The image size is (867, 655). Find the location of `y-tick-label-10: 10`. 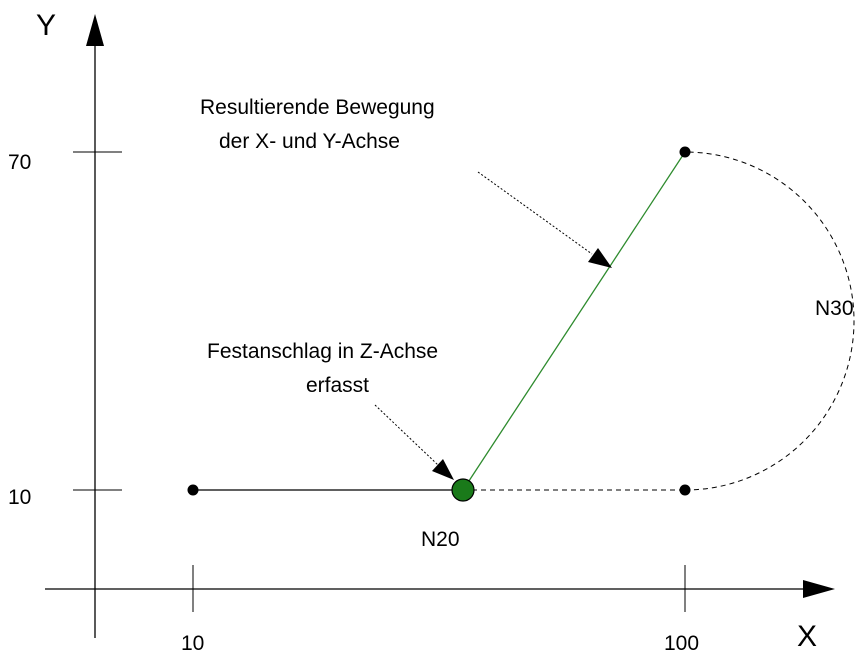

y-tick-label-10: 10 is located at coordinates (19, 497).